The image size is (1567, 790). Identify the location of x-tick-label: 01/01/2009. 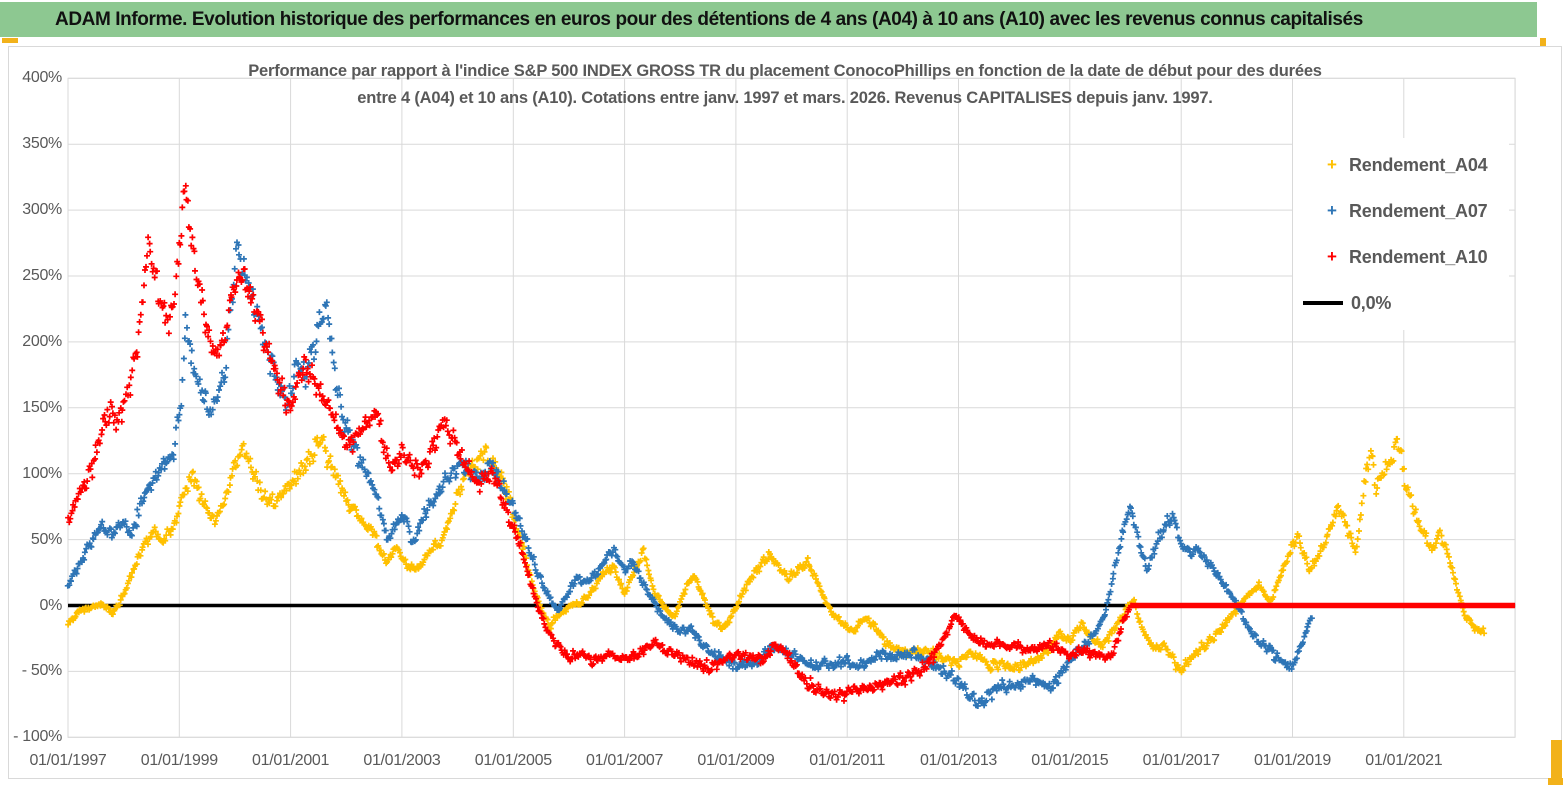
(736, 760).